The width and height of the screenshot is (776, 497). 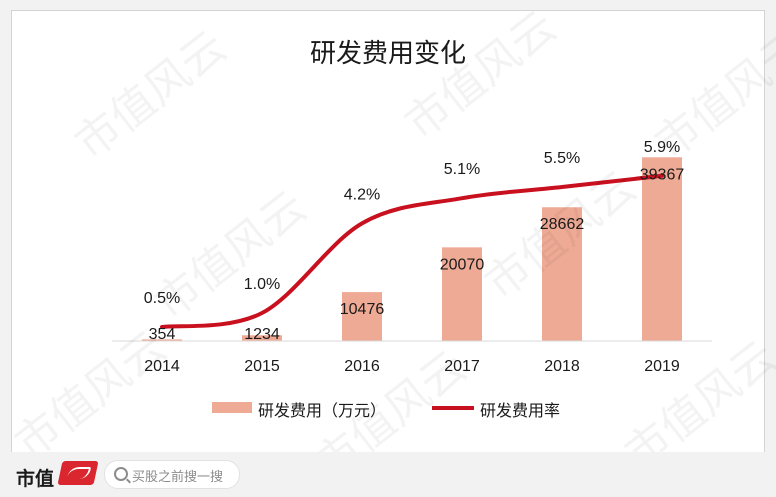 I want to click on bar-value-label: 10476, so click(x=362, y=309).